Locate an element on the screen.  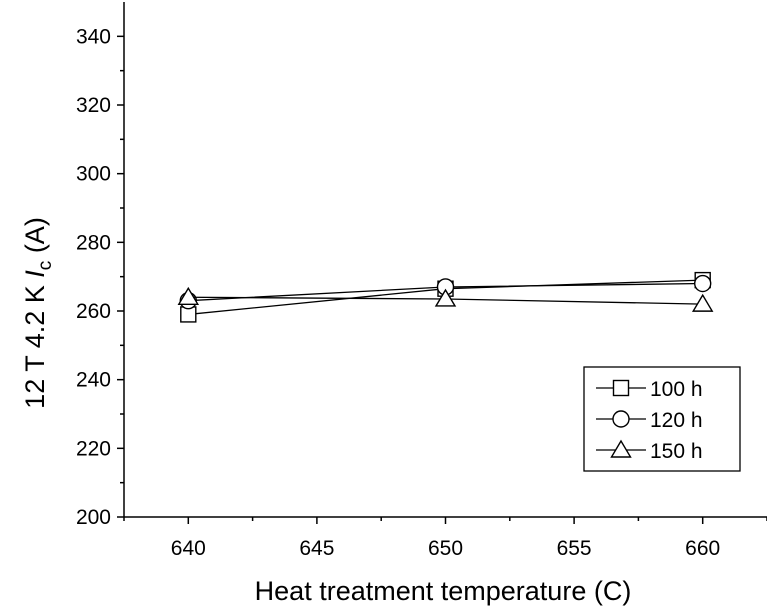
x-tick-label: 640 is located at coordinates (188, 548).